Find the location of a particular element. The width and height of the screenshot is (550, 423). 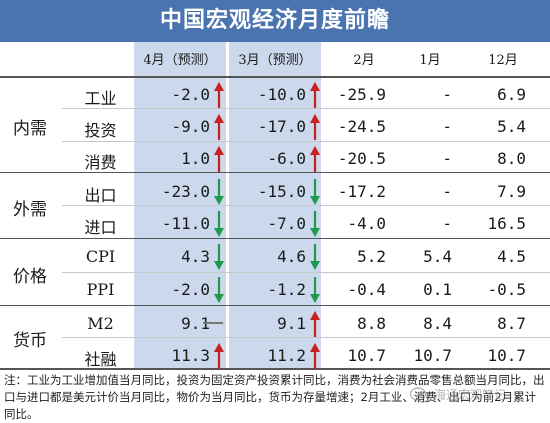

table-cell: 11.3 is located at coordinates (173, 355).